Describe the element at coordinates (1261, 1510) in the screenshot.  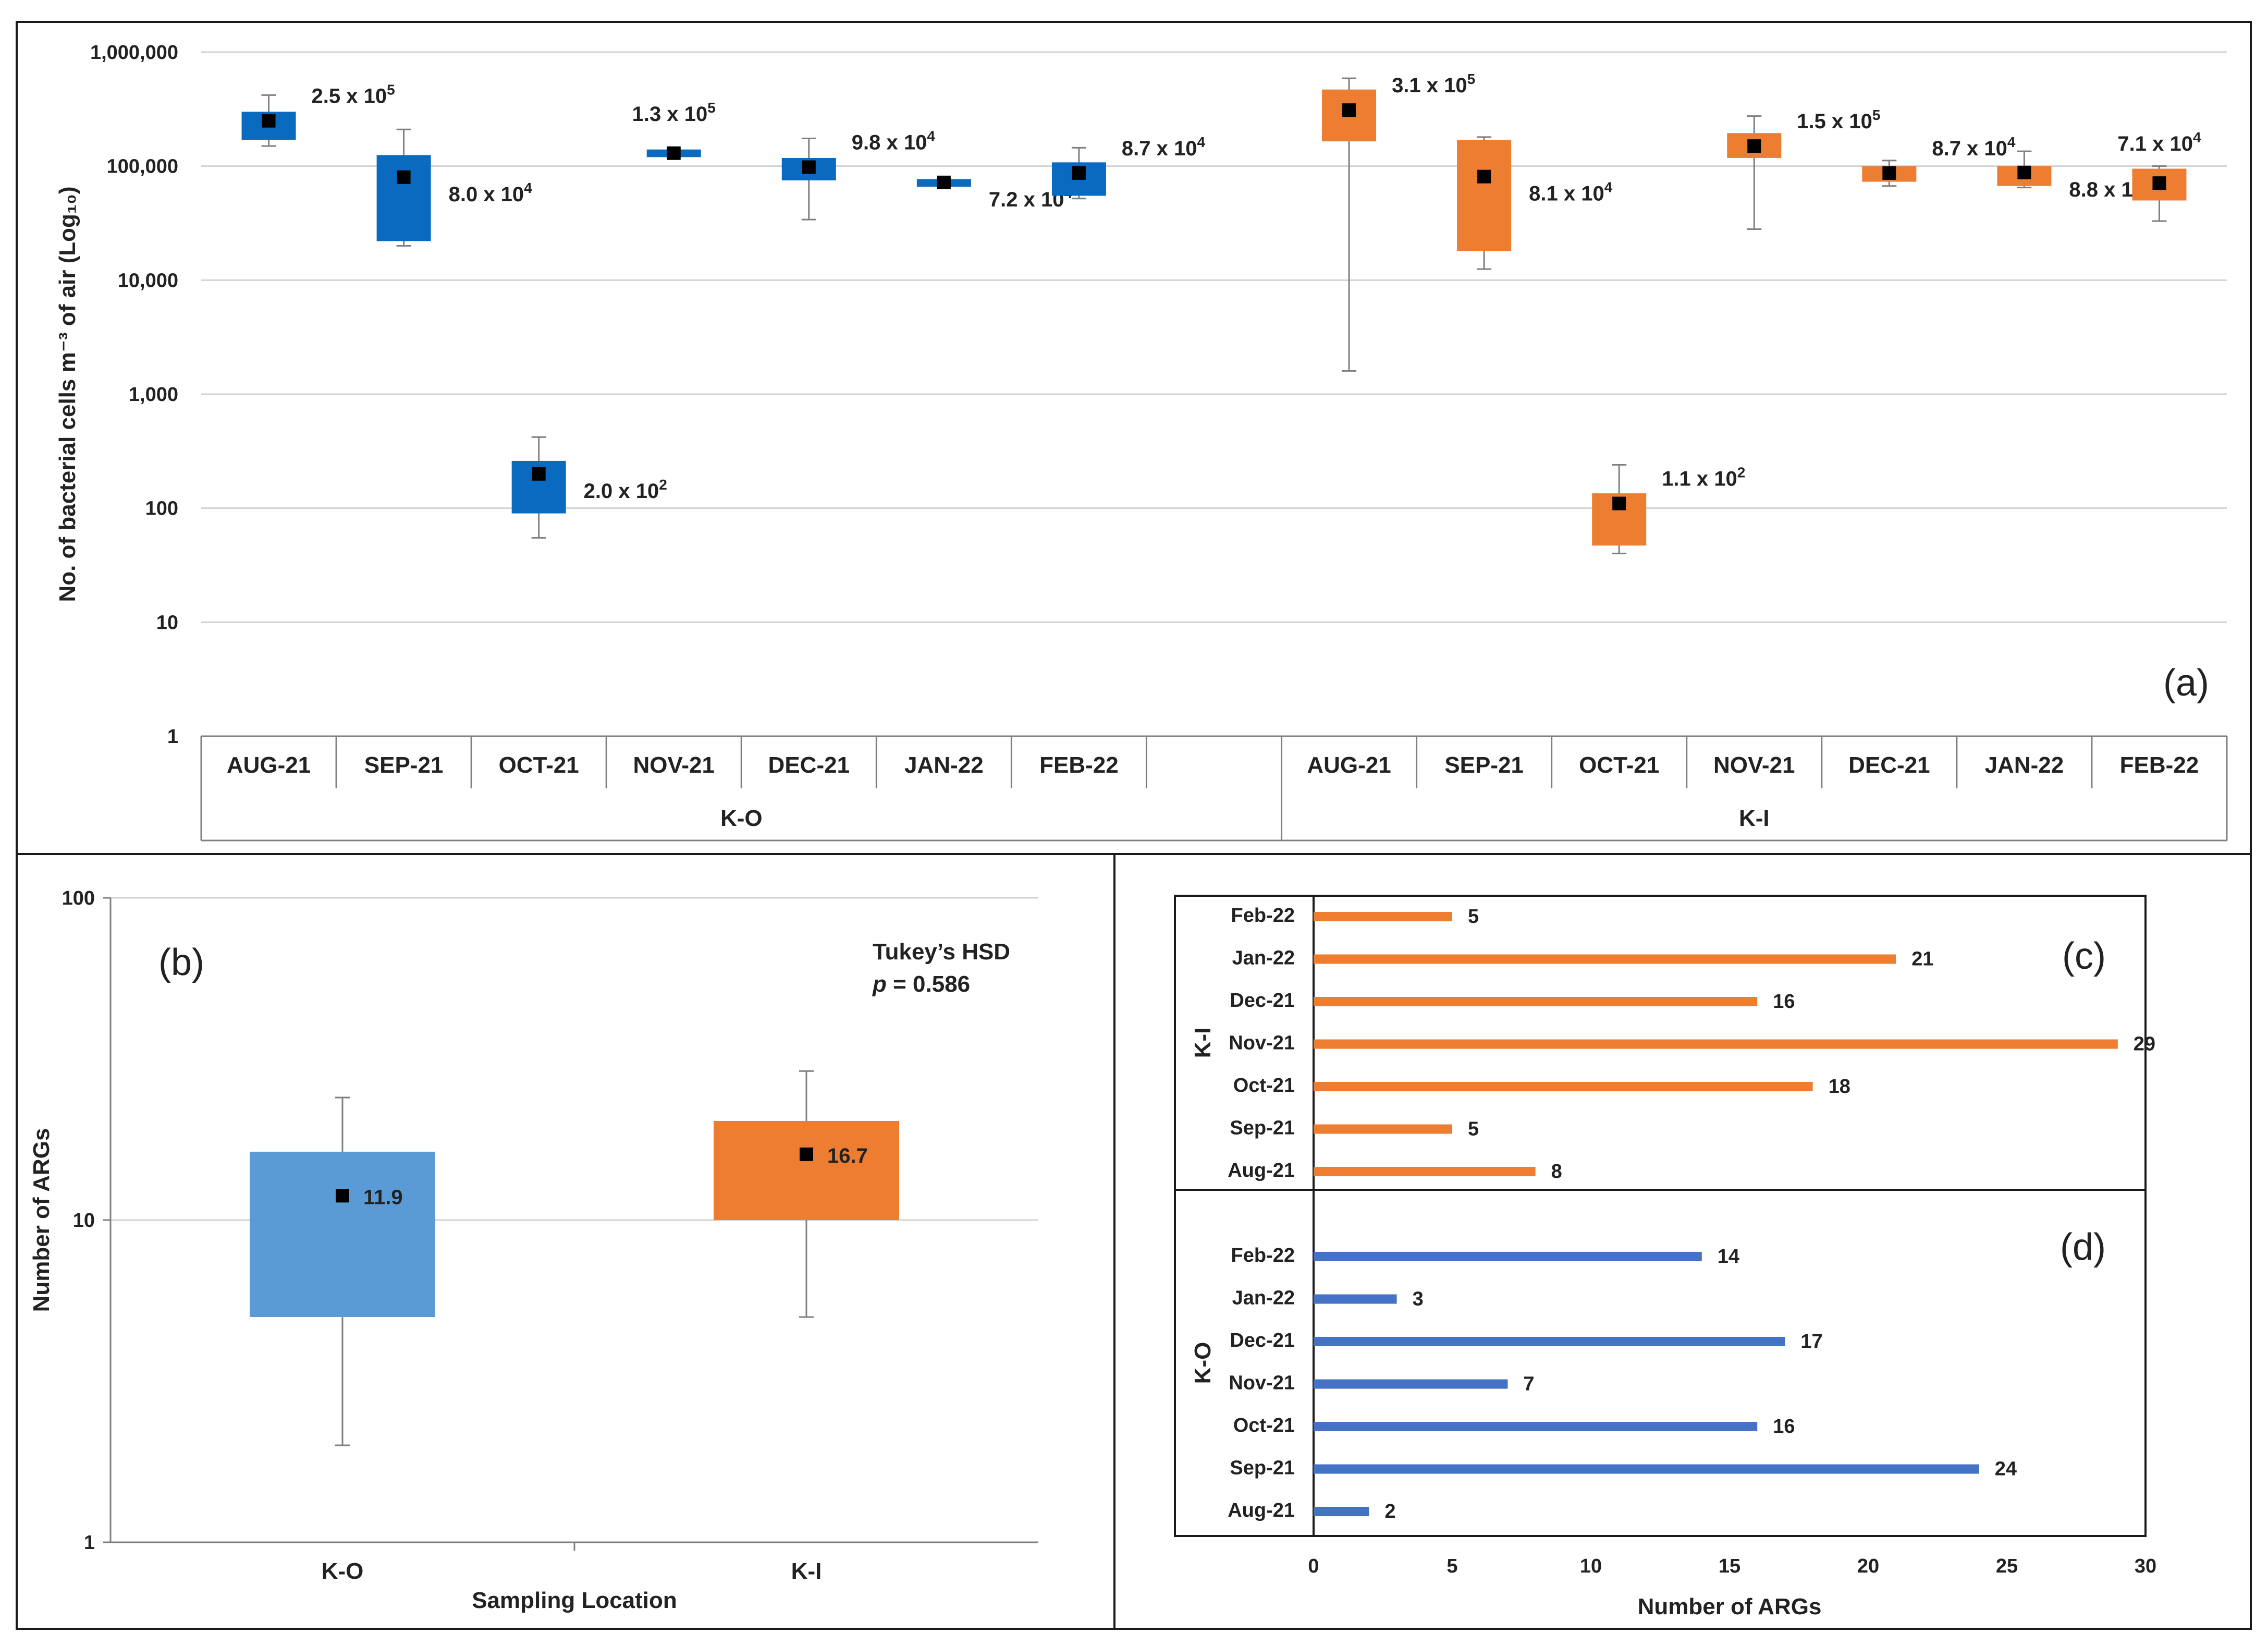
I see `y-tick-label-d: Aug-21` at that location.